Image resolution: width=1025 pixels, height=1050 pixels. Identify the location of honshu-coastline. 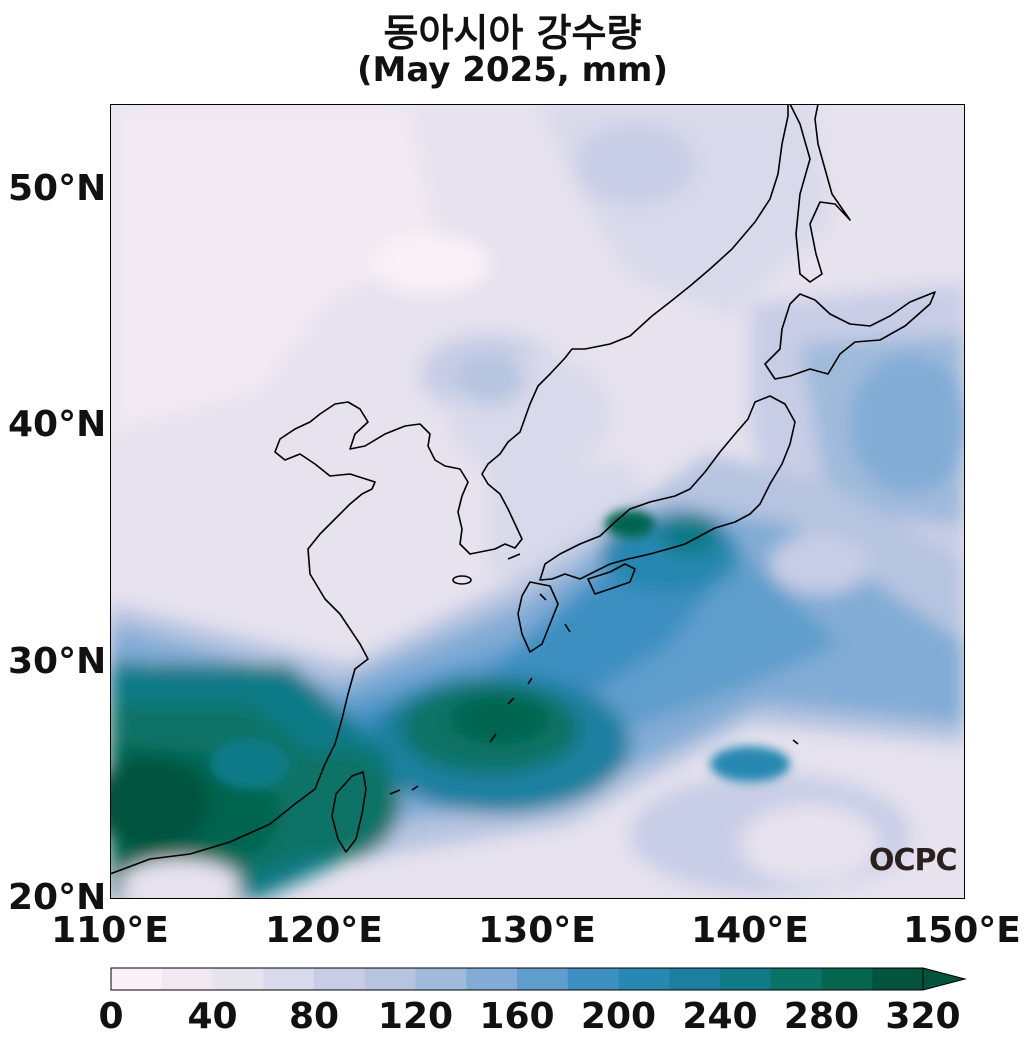
(667, 488).